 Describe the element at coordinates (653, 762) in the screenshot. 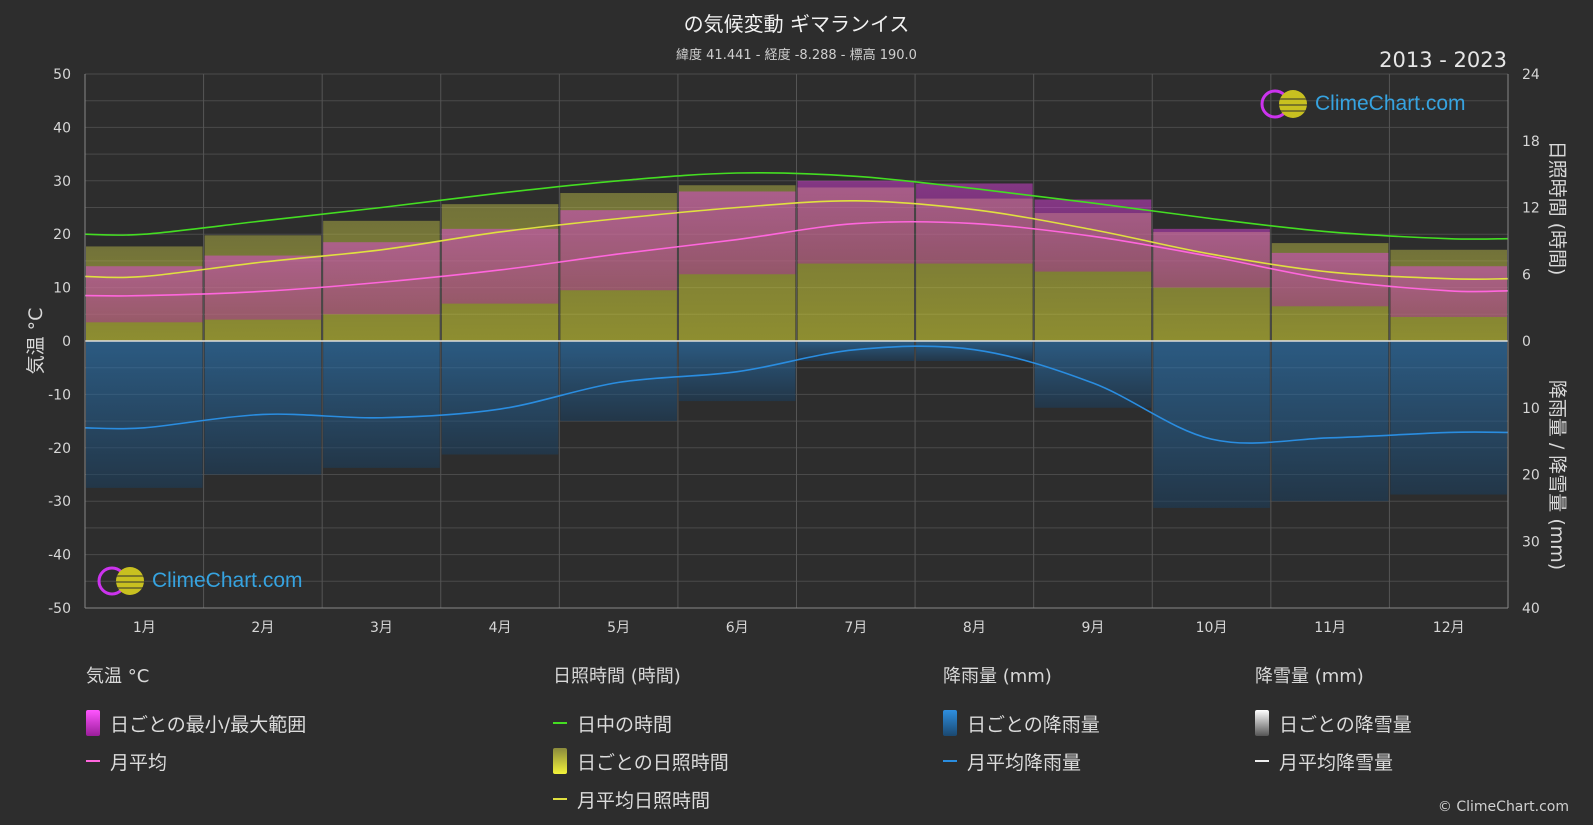

I see `legend-label: 日ごとの日照時間` at that location.